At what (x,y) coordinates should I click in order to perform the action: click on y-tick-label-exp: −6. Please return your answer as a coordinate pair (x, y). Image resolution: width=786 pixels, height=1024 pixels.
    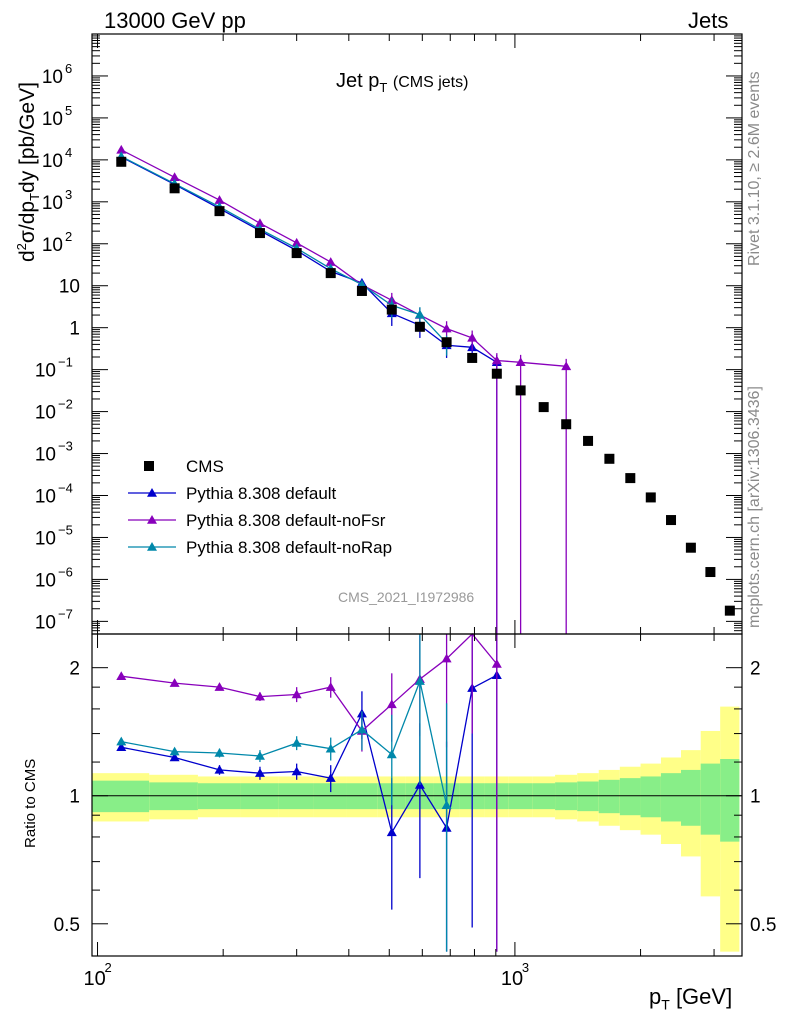
    Looking at the image, I should click on (65, 571).